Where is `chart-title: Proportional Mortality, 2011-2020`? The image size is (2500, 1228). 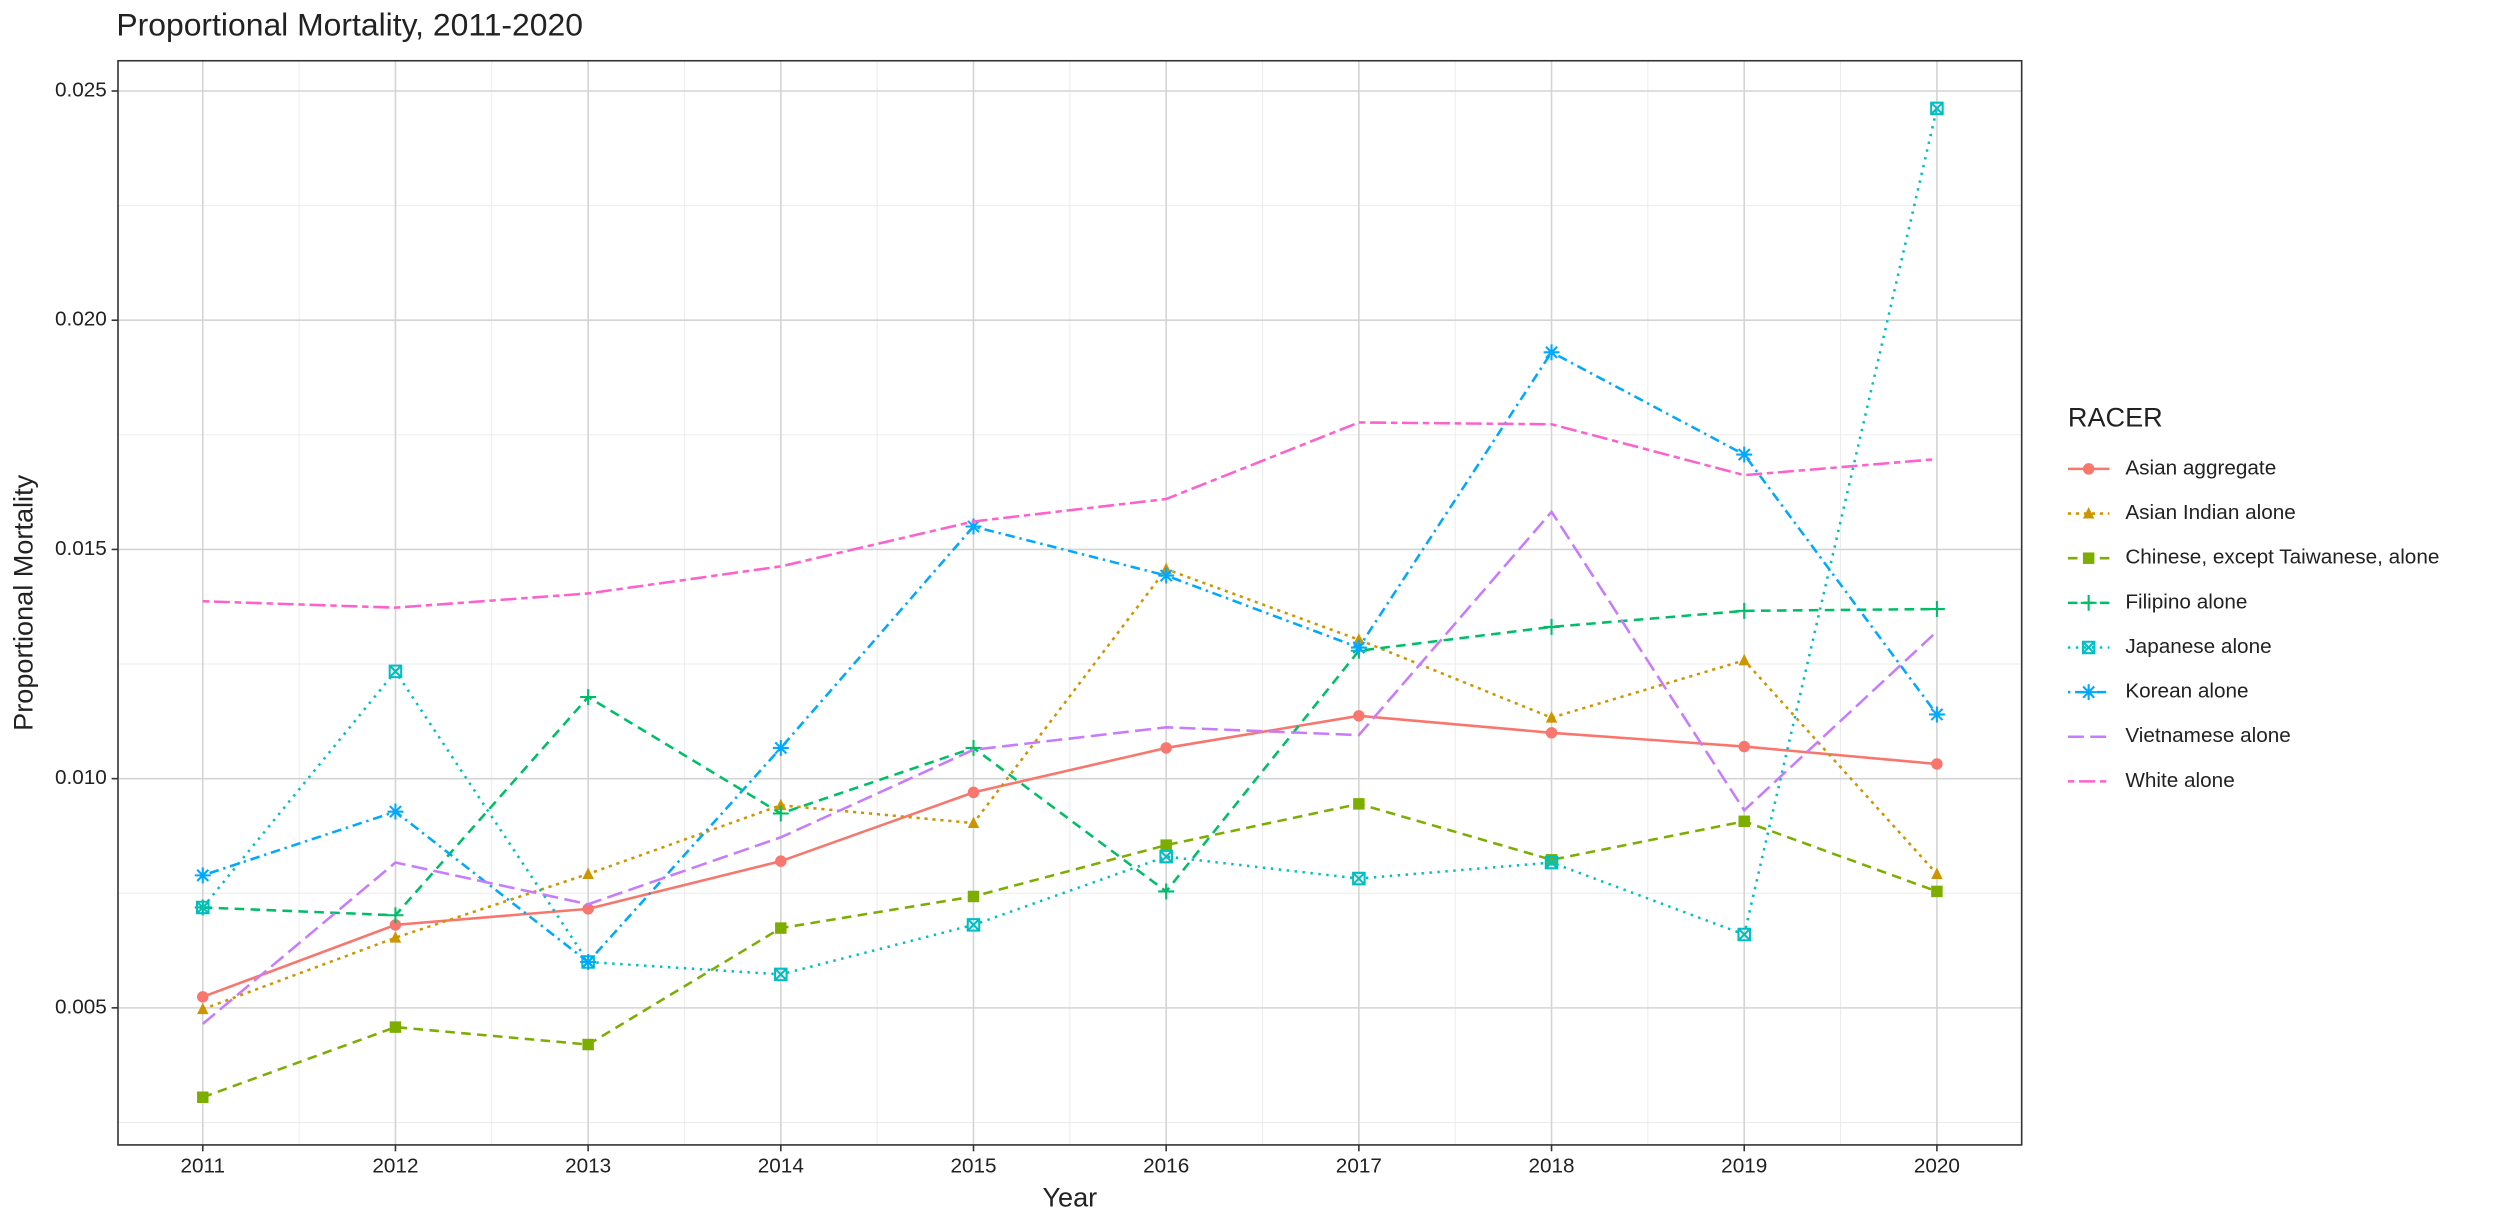 chart-title: Proportional Mortality, 2011-2020 is located at coordinates (349, 25).